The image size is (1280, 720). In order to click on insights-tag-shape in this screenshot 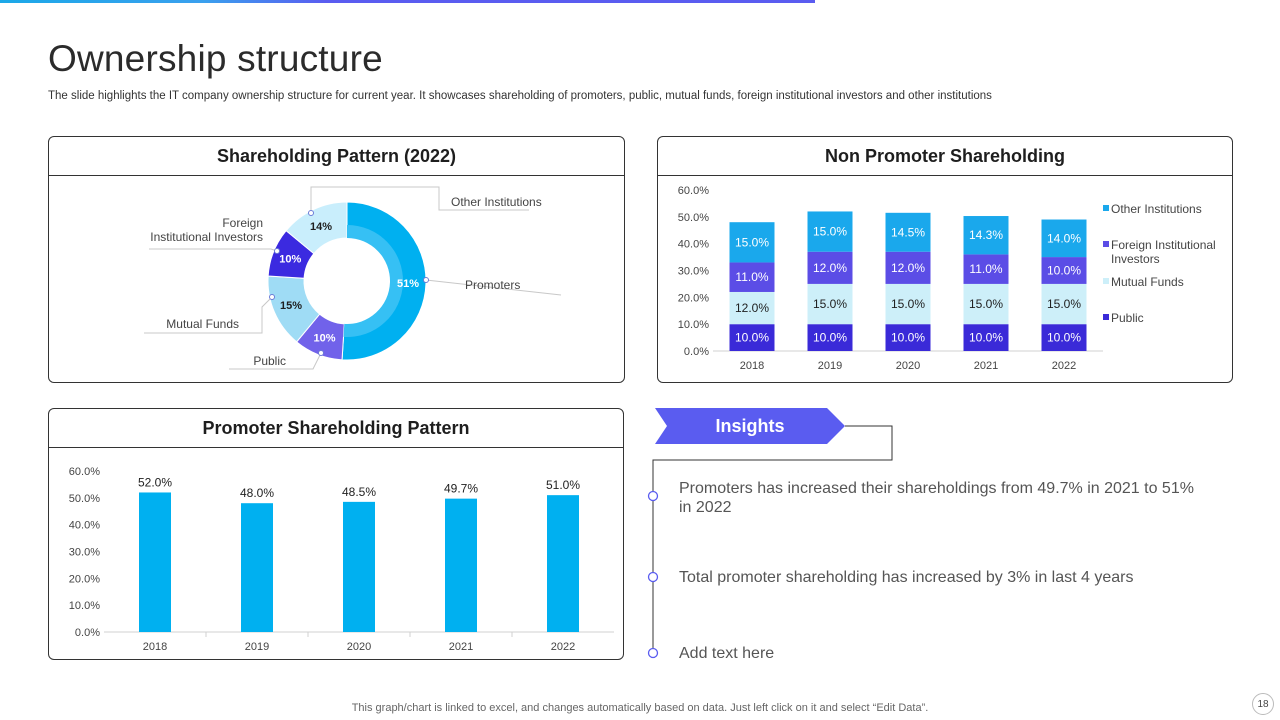, I will do `click(750, 426)`.